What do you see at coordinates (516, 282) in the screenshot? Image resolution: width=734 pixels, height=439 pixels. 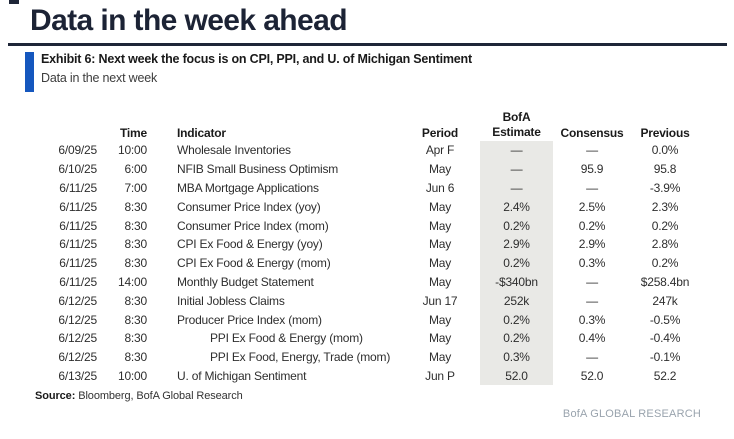 I see `cell-estimate: -$340bn` at bounding box center [516, 282].